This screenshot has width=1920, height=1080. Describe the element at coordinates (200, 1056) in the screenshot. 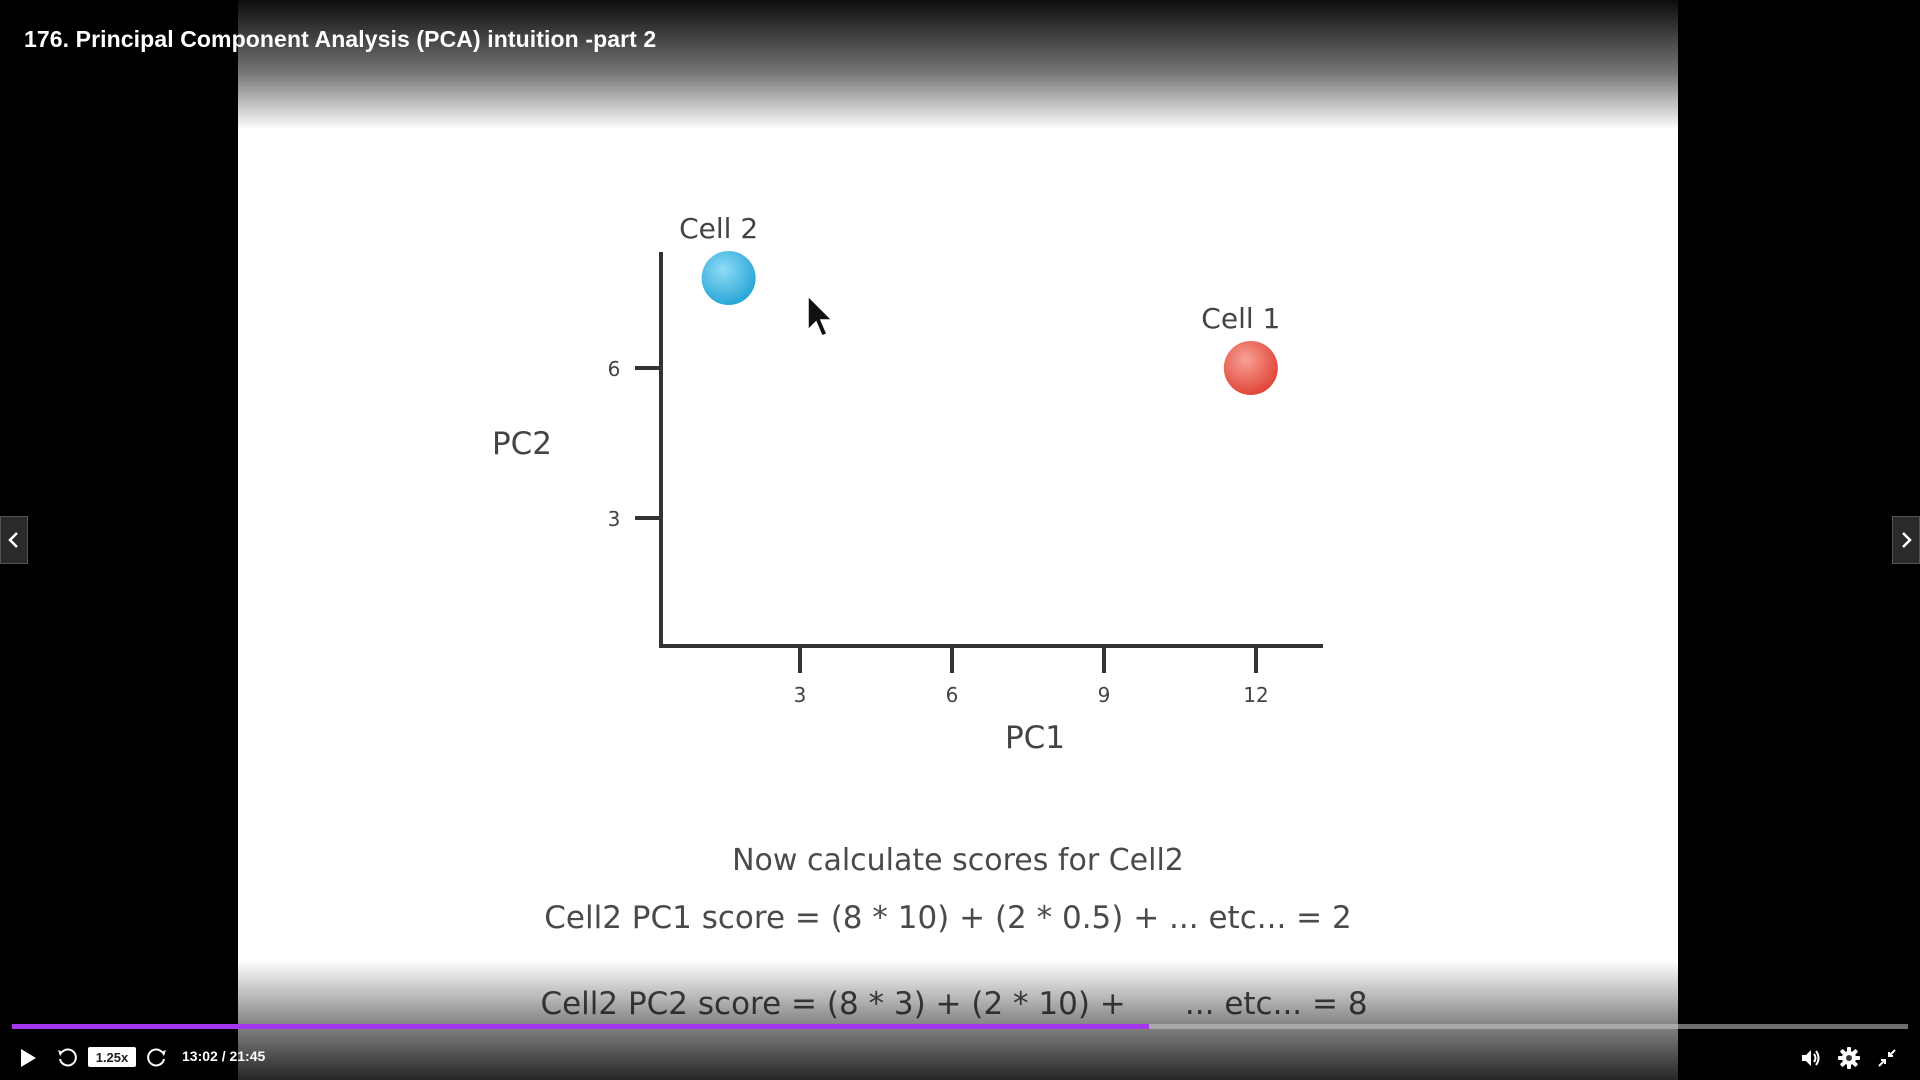

I see `current-time: 13:02` at that location.